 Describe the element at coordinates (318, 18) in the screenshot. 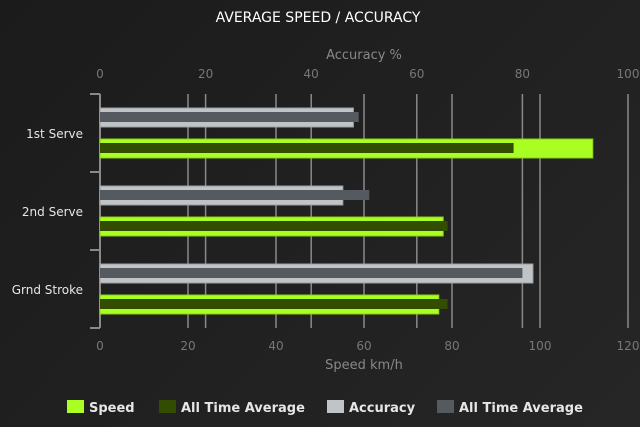

I see `chart-title: AVERAGE SPEED / ACCURACY` at that location.